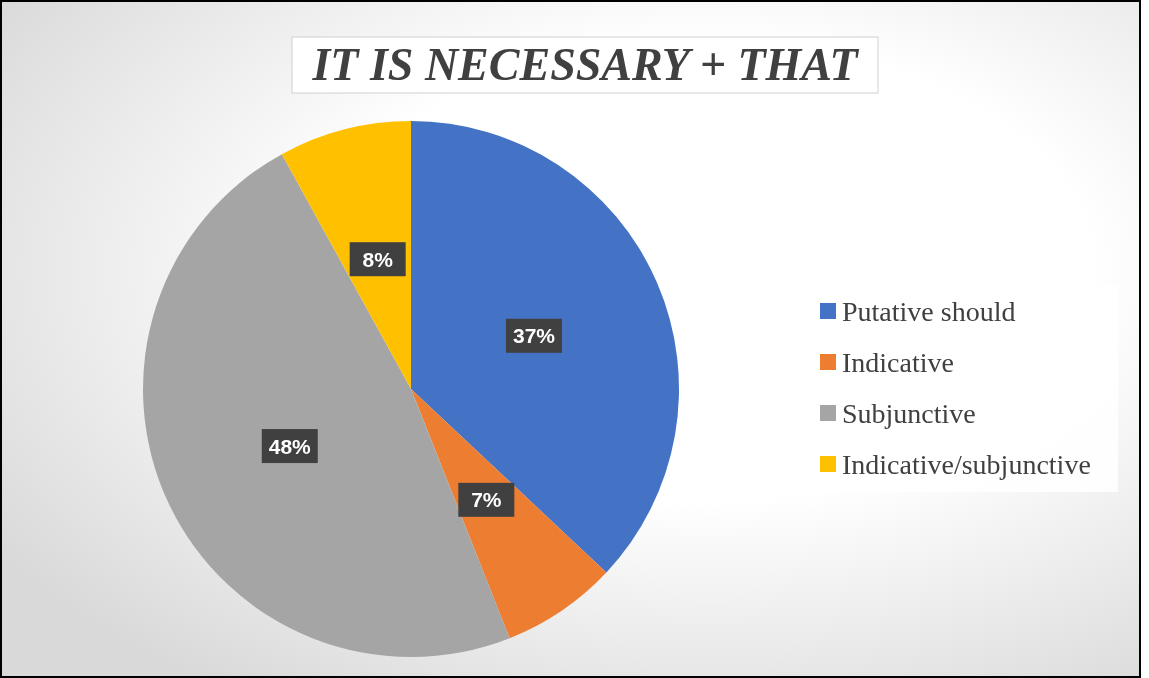 The width and height of the screenshot is (1149, 678). Describe the element at coordinates (346, 255) in the screenshot. I see `pie-slice` at that location.